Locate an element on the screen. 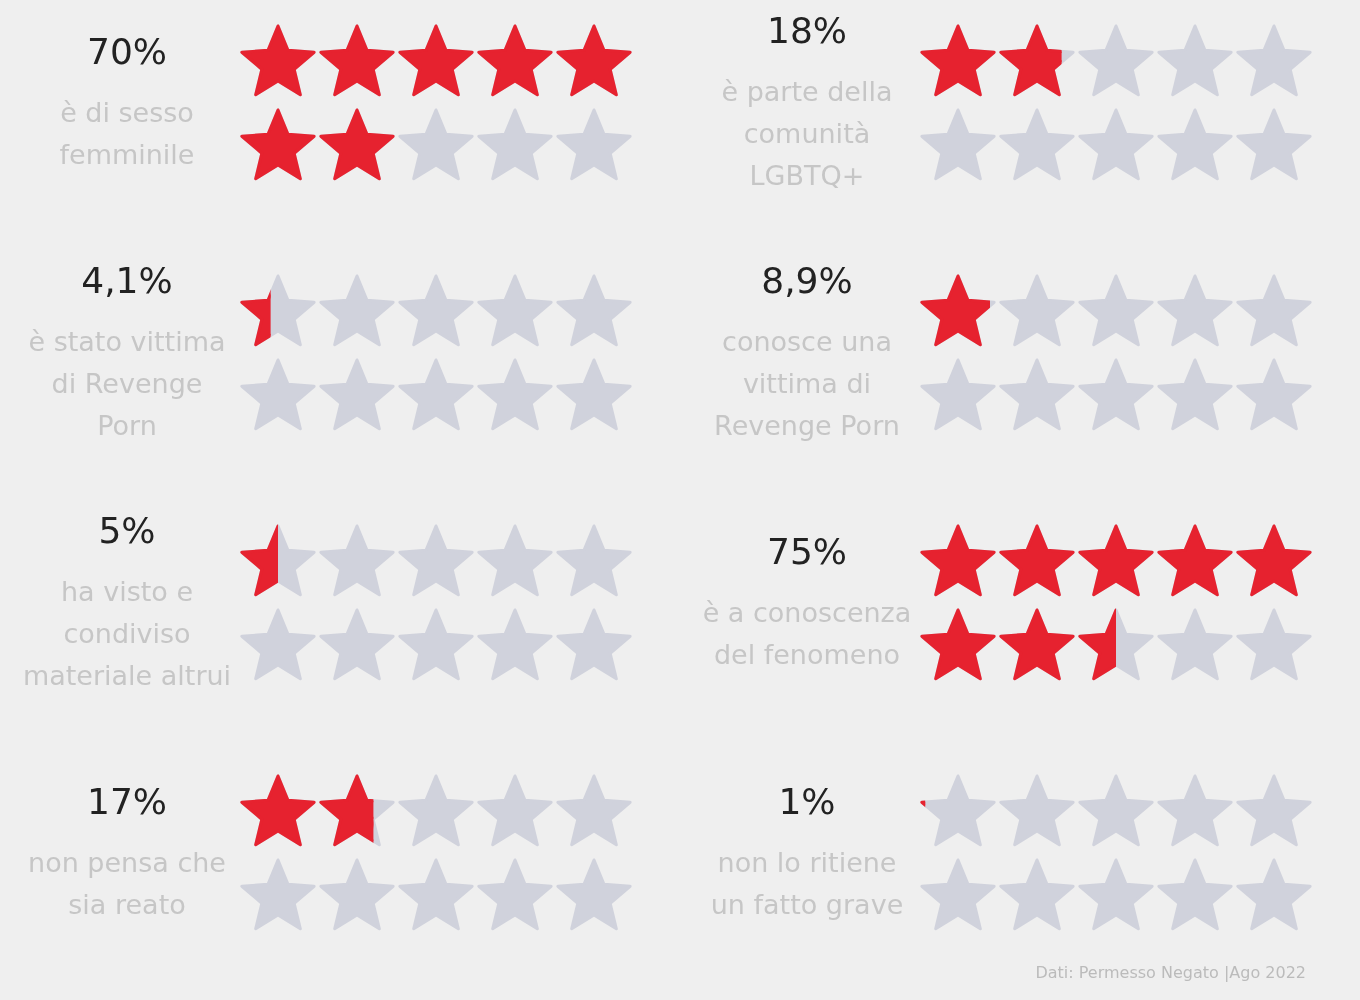  data-label: 5% is located at coordinates (127, 530).